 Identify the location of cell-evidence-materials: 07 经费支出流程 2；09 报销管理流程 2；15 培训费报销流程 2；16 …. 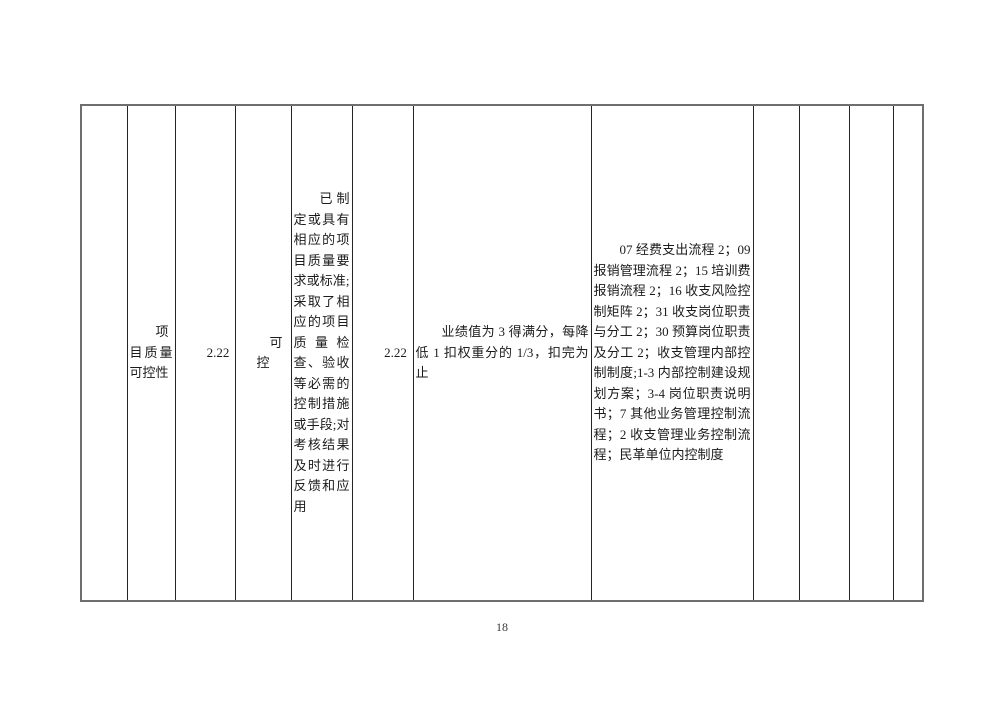
(672, 353).